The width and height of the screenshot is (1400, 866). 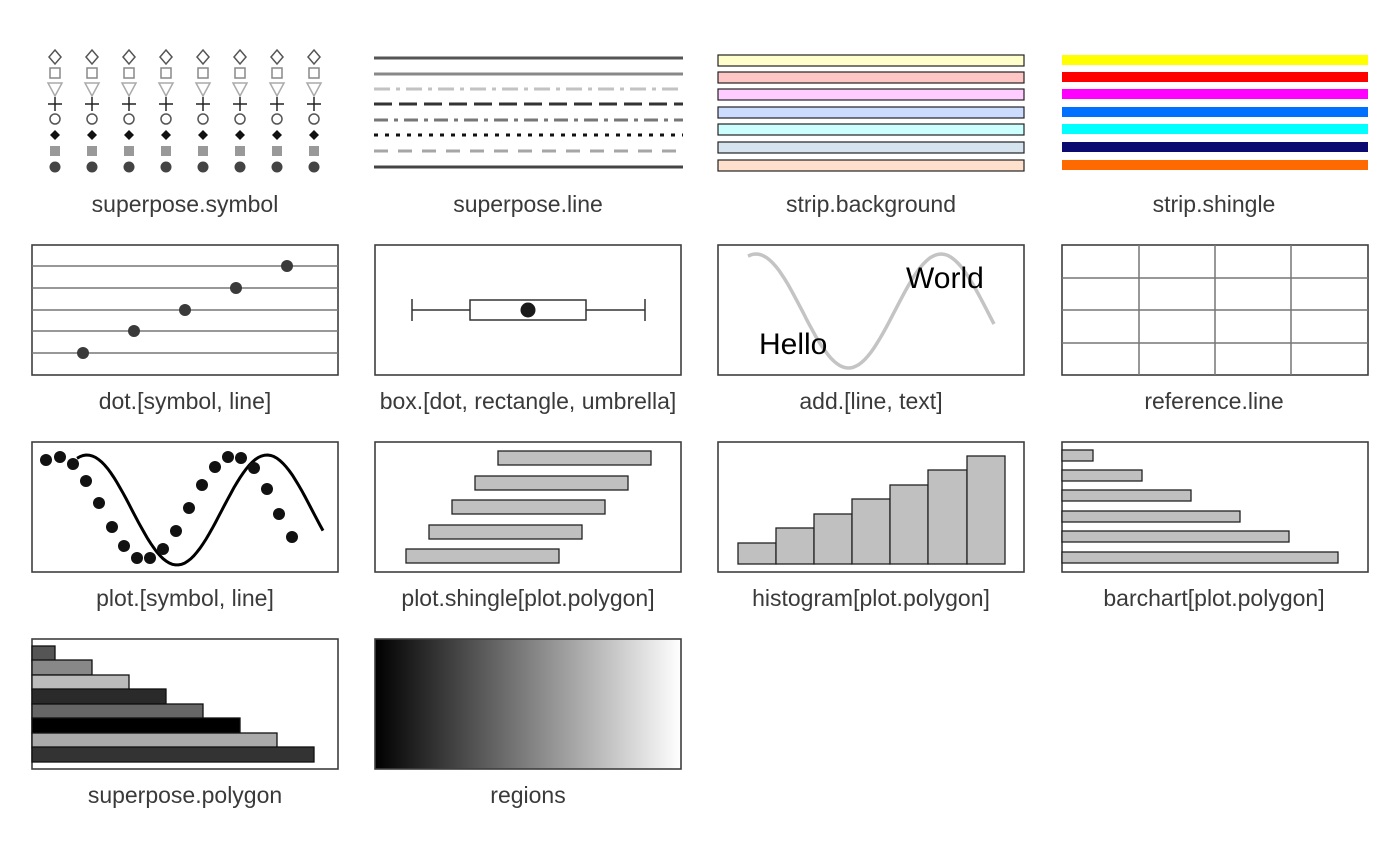 What do you see at coordinates (185, 401) in the screenshot?
I see `label-dot: dot.[symbol, line]` at bounding box center [185, 401].